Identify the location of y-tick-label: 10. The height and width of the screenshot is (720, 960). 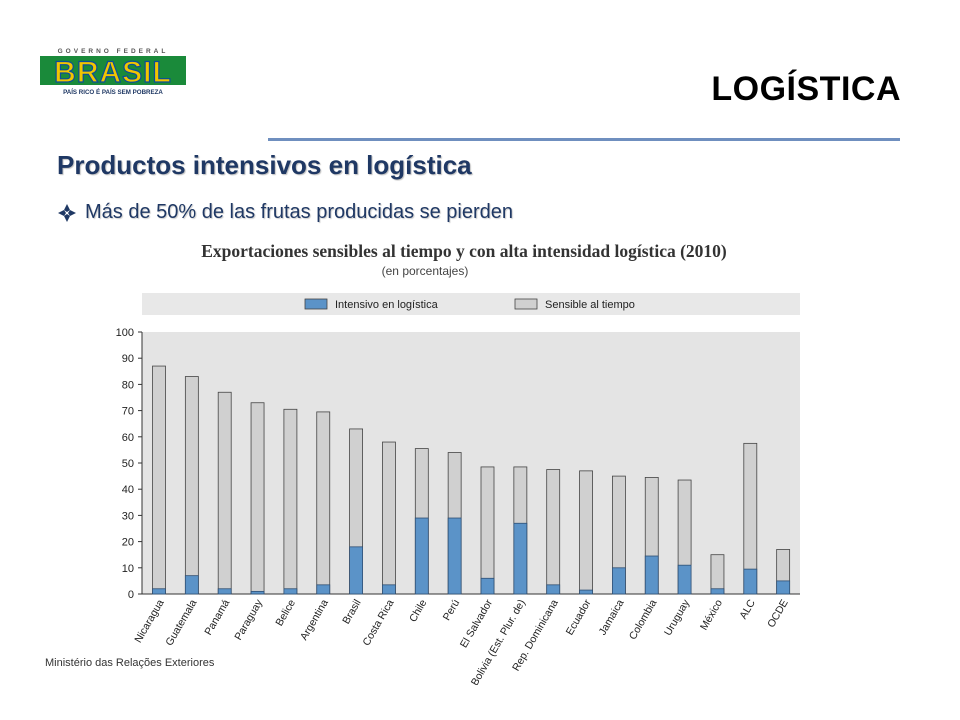
(128, 569).